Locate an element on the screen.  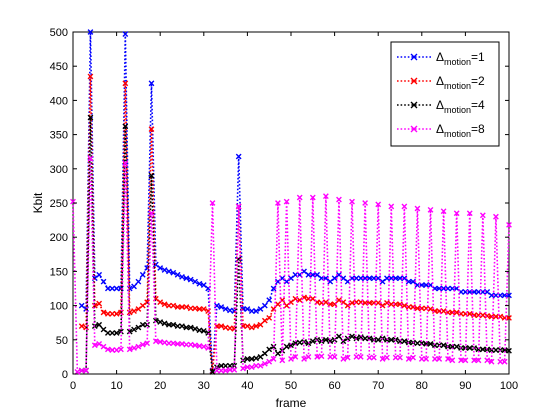
x-tick-label: 60 is located at coordinates (334, 386).